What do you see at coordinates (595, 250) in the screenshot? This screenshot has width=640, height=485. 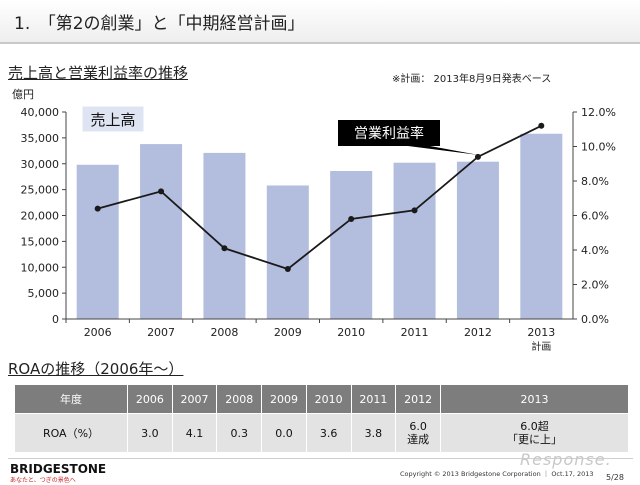 I see `y-right-tick-label: 4.0%` at bounding box center [595, 250].